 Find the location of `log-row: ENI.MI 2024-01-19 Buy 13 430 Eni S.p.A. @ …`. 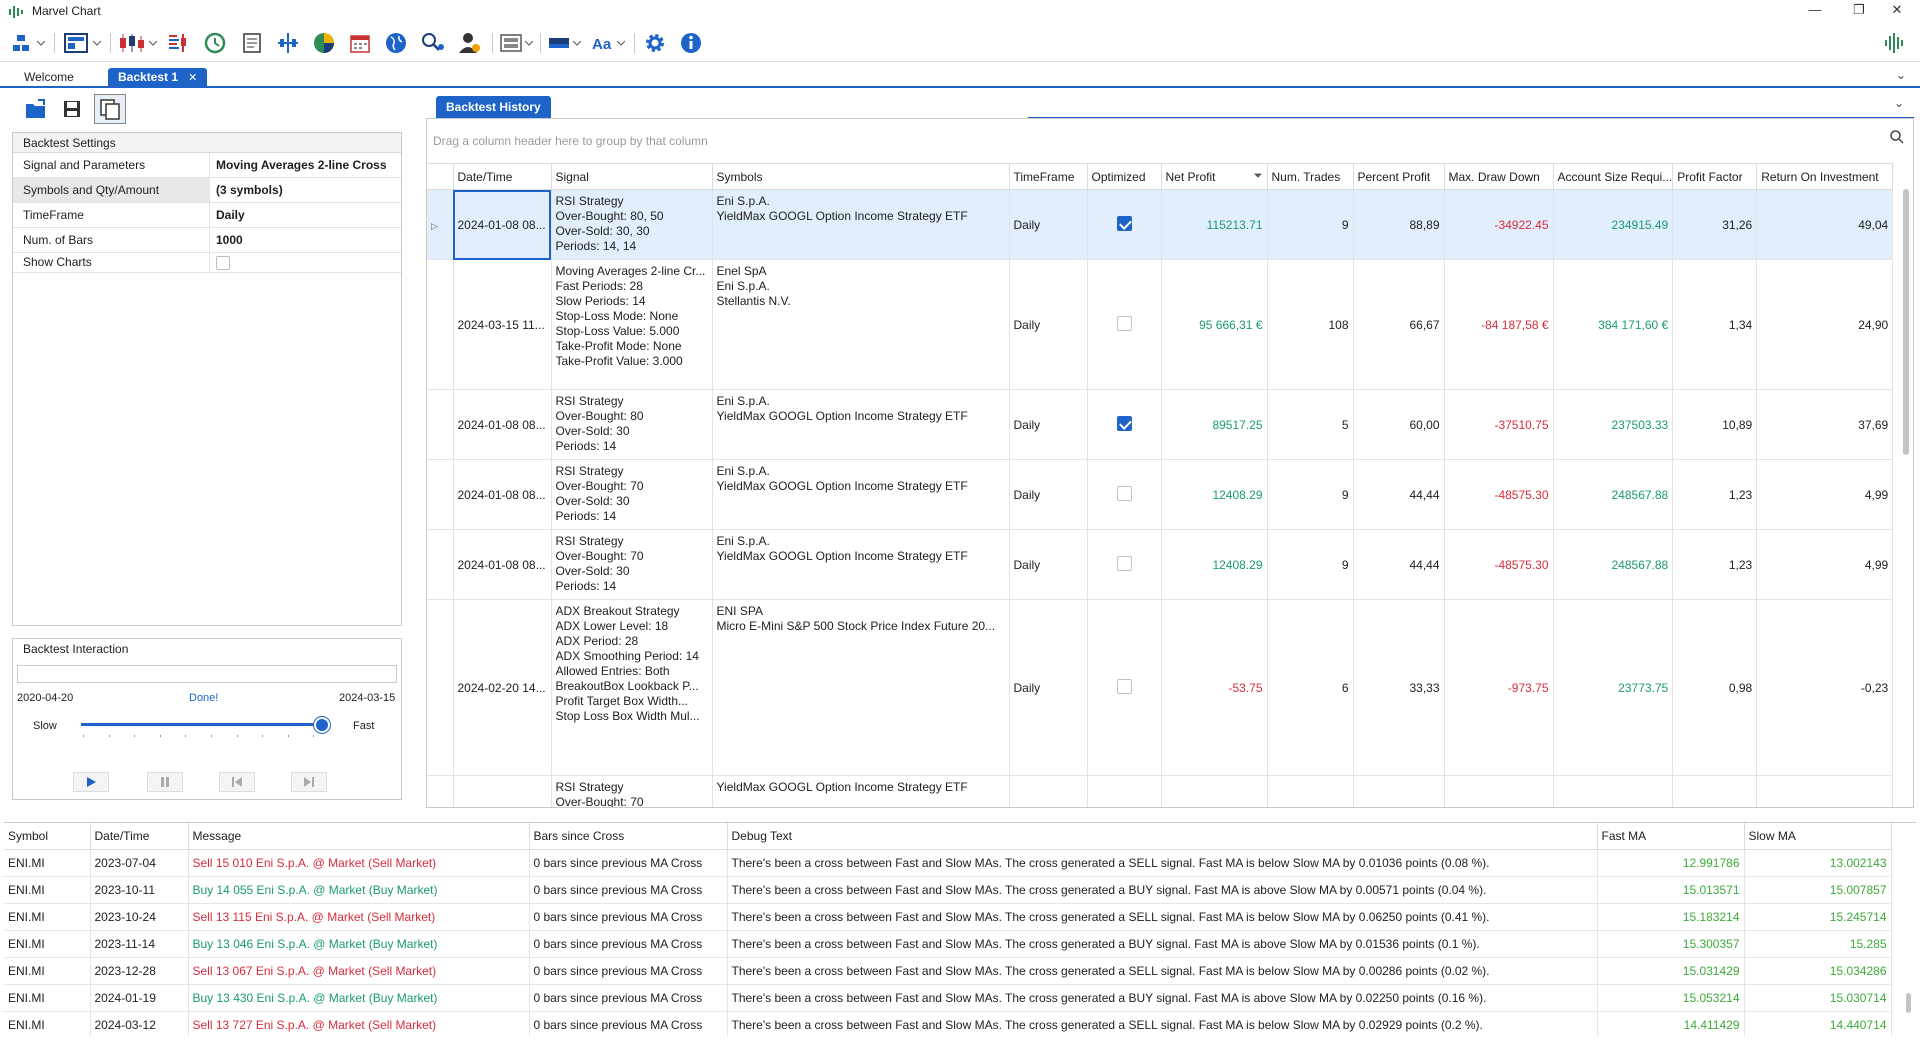

log-row: ENI.MI 2024-01-19 Buy 13 430 Eni S.p.A. @ … is located at coordinates (948, 998).